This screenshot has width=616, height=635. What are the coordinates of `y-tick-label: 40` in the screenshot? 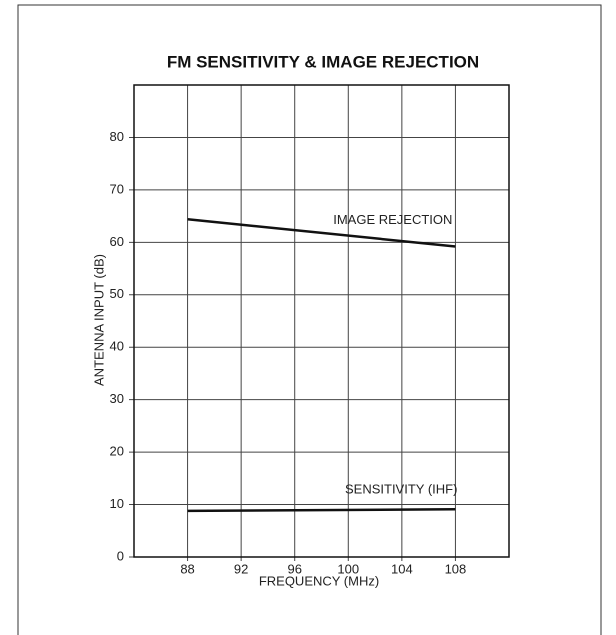 It's located at (117, 346).